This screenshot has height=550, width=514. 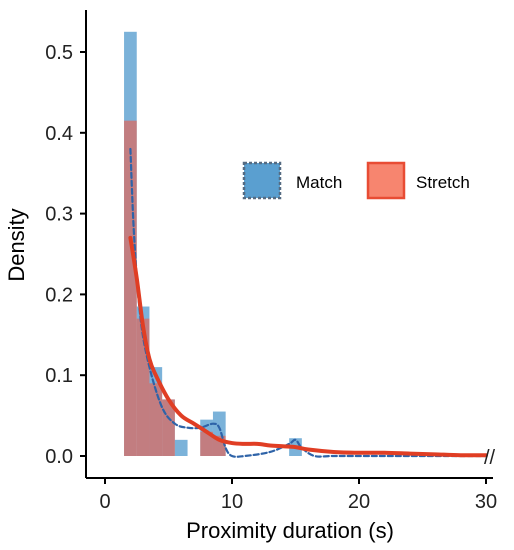 I want to click on bar-match, so click(x=181, y=447).